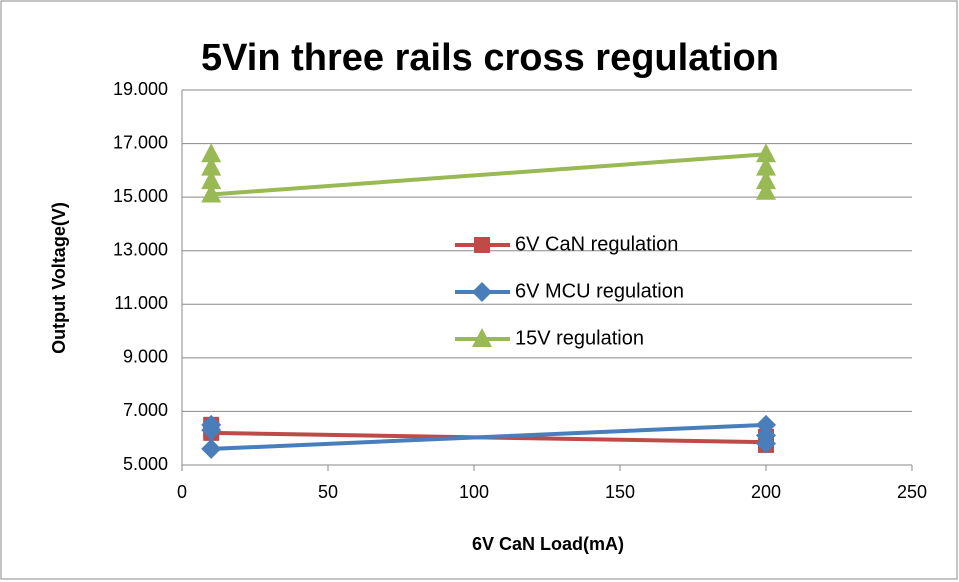 The image size is (959, 582). What do you see at coordinates (474, 492) in the screenshot?
I see `x-tick-label: 100` at bounding box center [474, 492].